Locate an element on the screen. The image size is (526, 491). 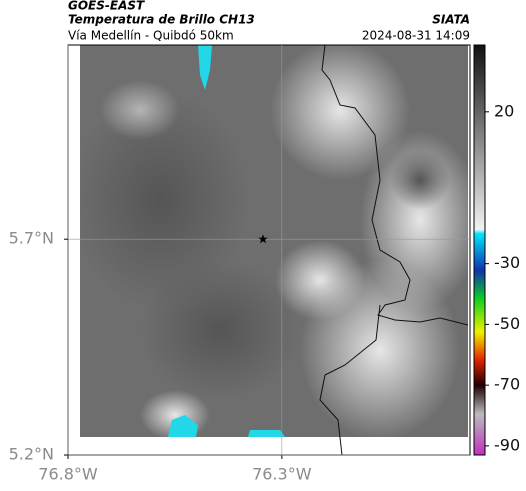
timestamp: 2024-08-31 14:09 is located at coordinates (416, 36).